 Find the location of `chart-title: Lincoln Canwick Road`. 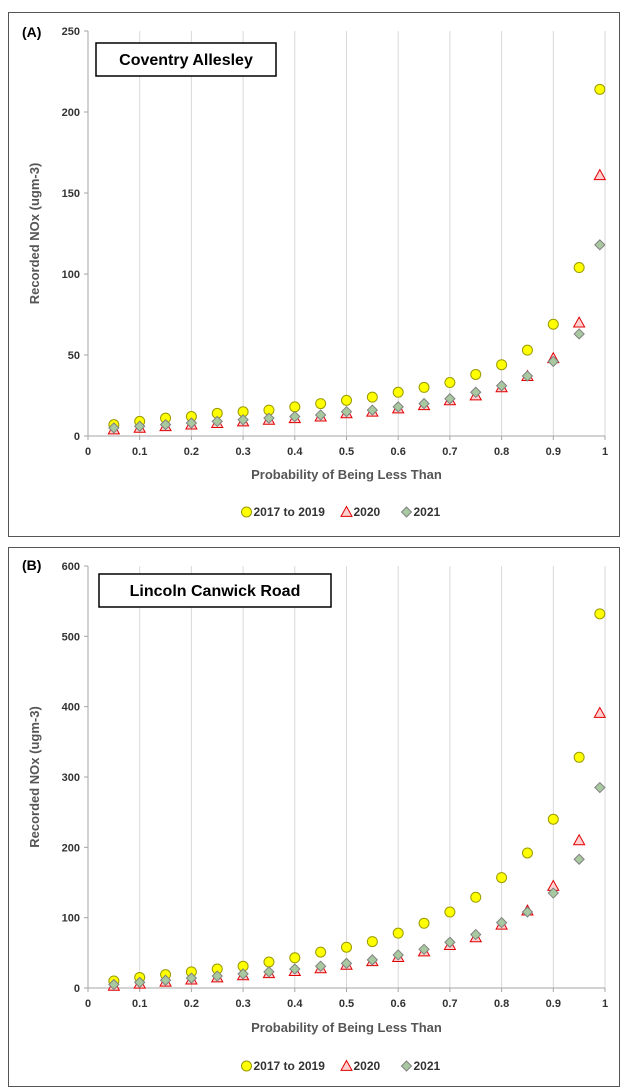

chart-title: Lincoln Canwick Road is located at coordinates (215, 591).